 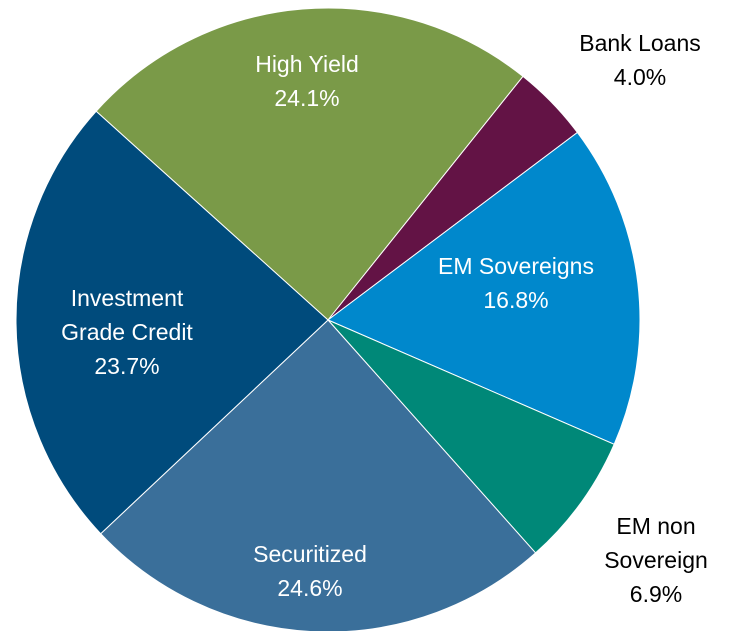 I want to click on label-line: Bank Loans, so click(x=639, y=43).